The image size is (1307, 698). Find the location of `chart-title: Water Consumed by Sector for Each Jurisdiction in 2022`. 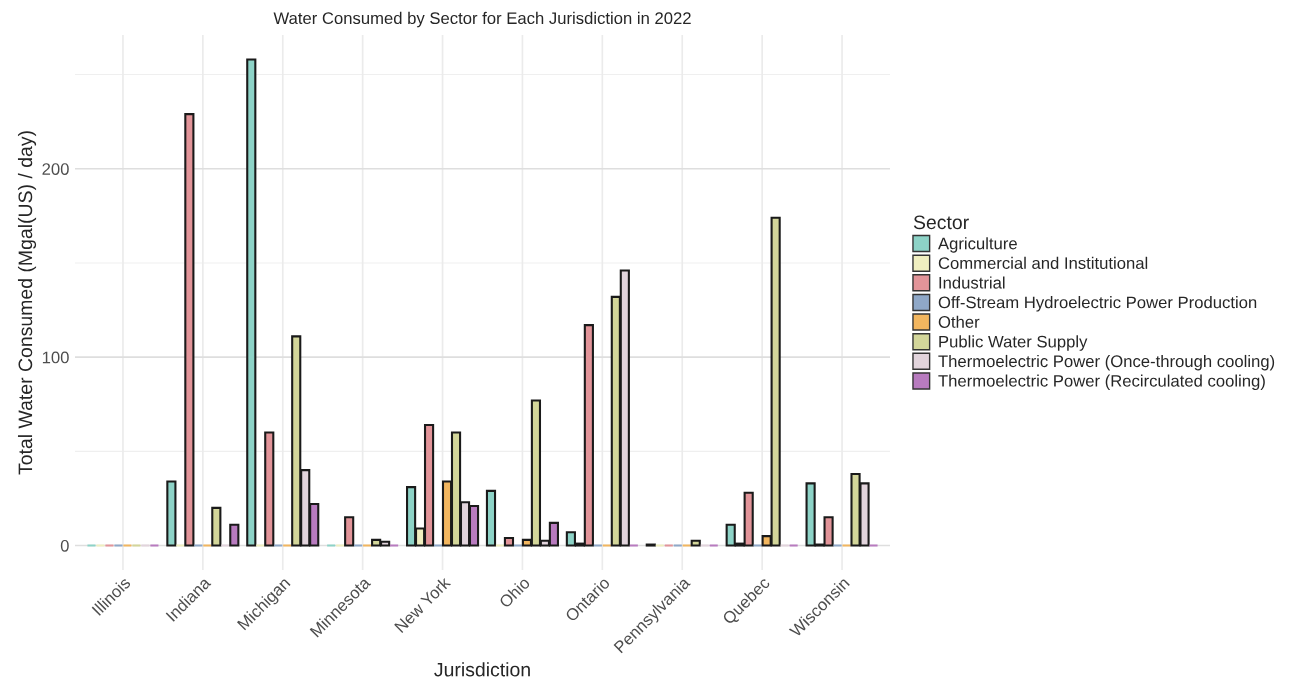

chart-title: Water Consumed by Sector for Each Jurisdiction in 2022 is located at coordinates (482, 19).